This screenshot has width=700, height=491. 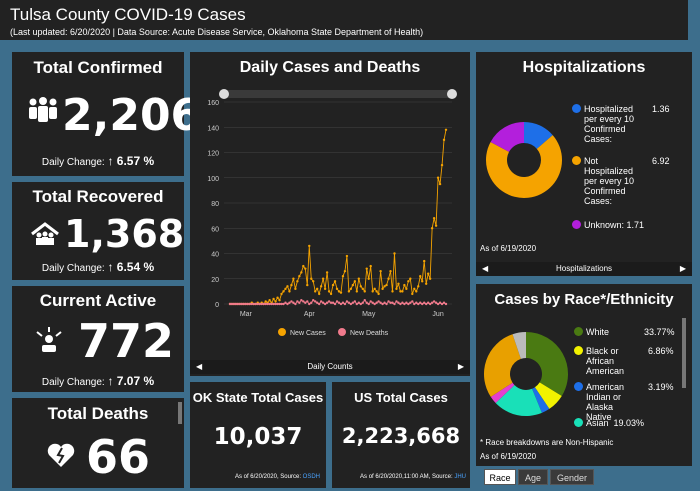 What do you see at coordinates (584, 67) in the screenshot?
I see `panel-title: Hospitalizations` at bounding box center [584, 67].